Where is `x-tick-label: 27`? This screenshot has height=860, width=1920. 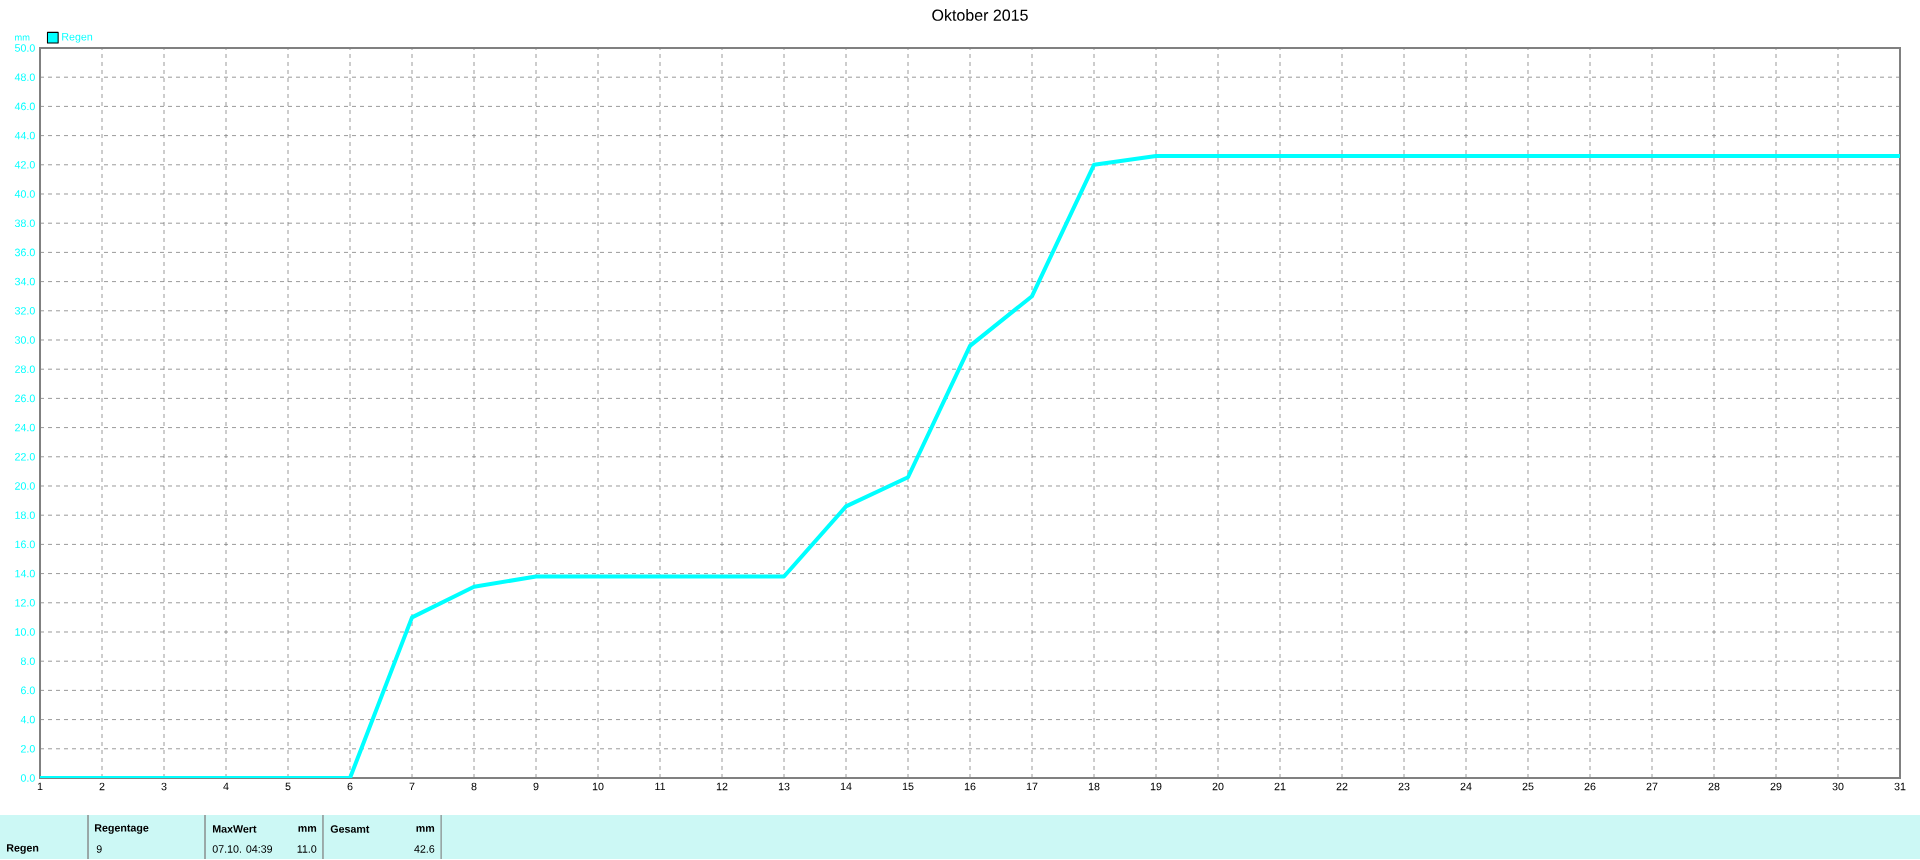
x-tick-label: 27 is located at coordinates (1652, 786).